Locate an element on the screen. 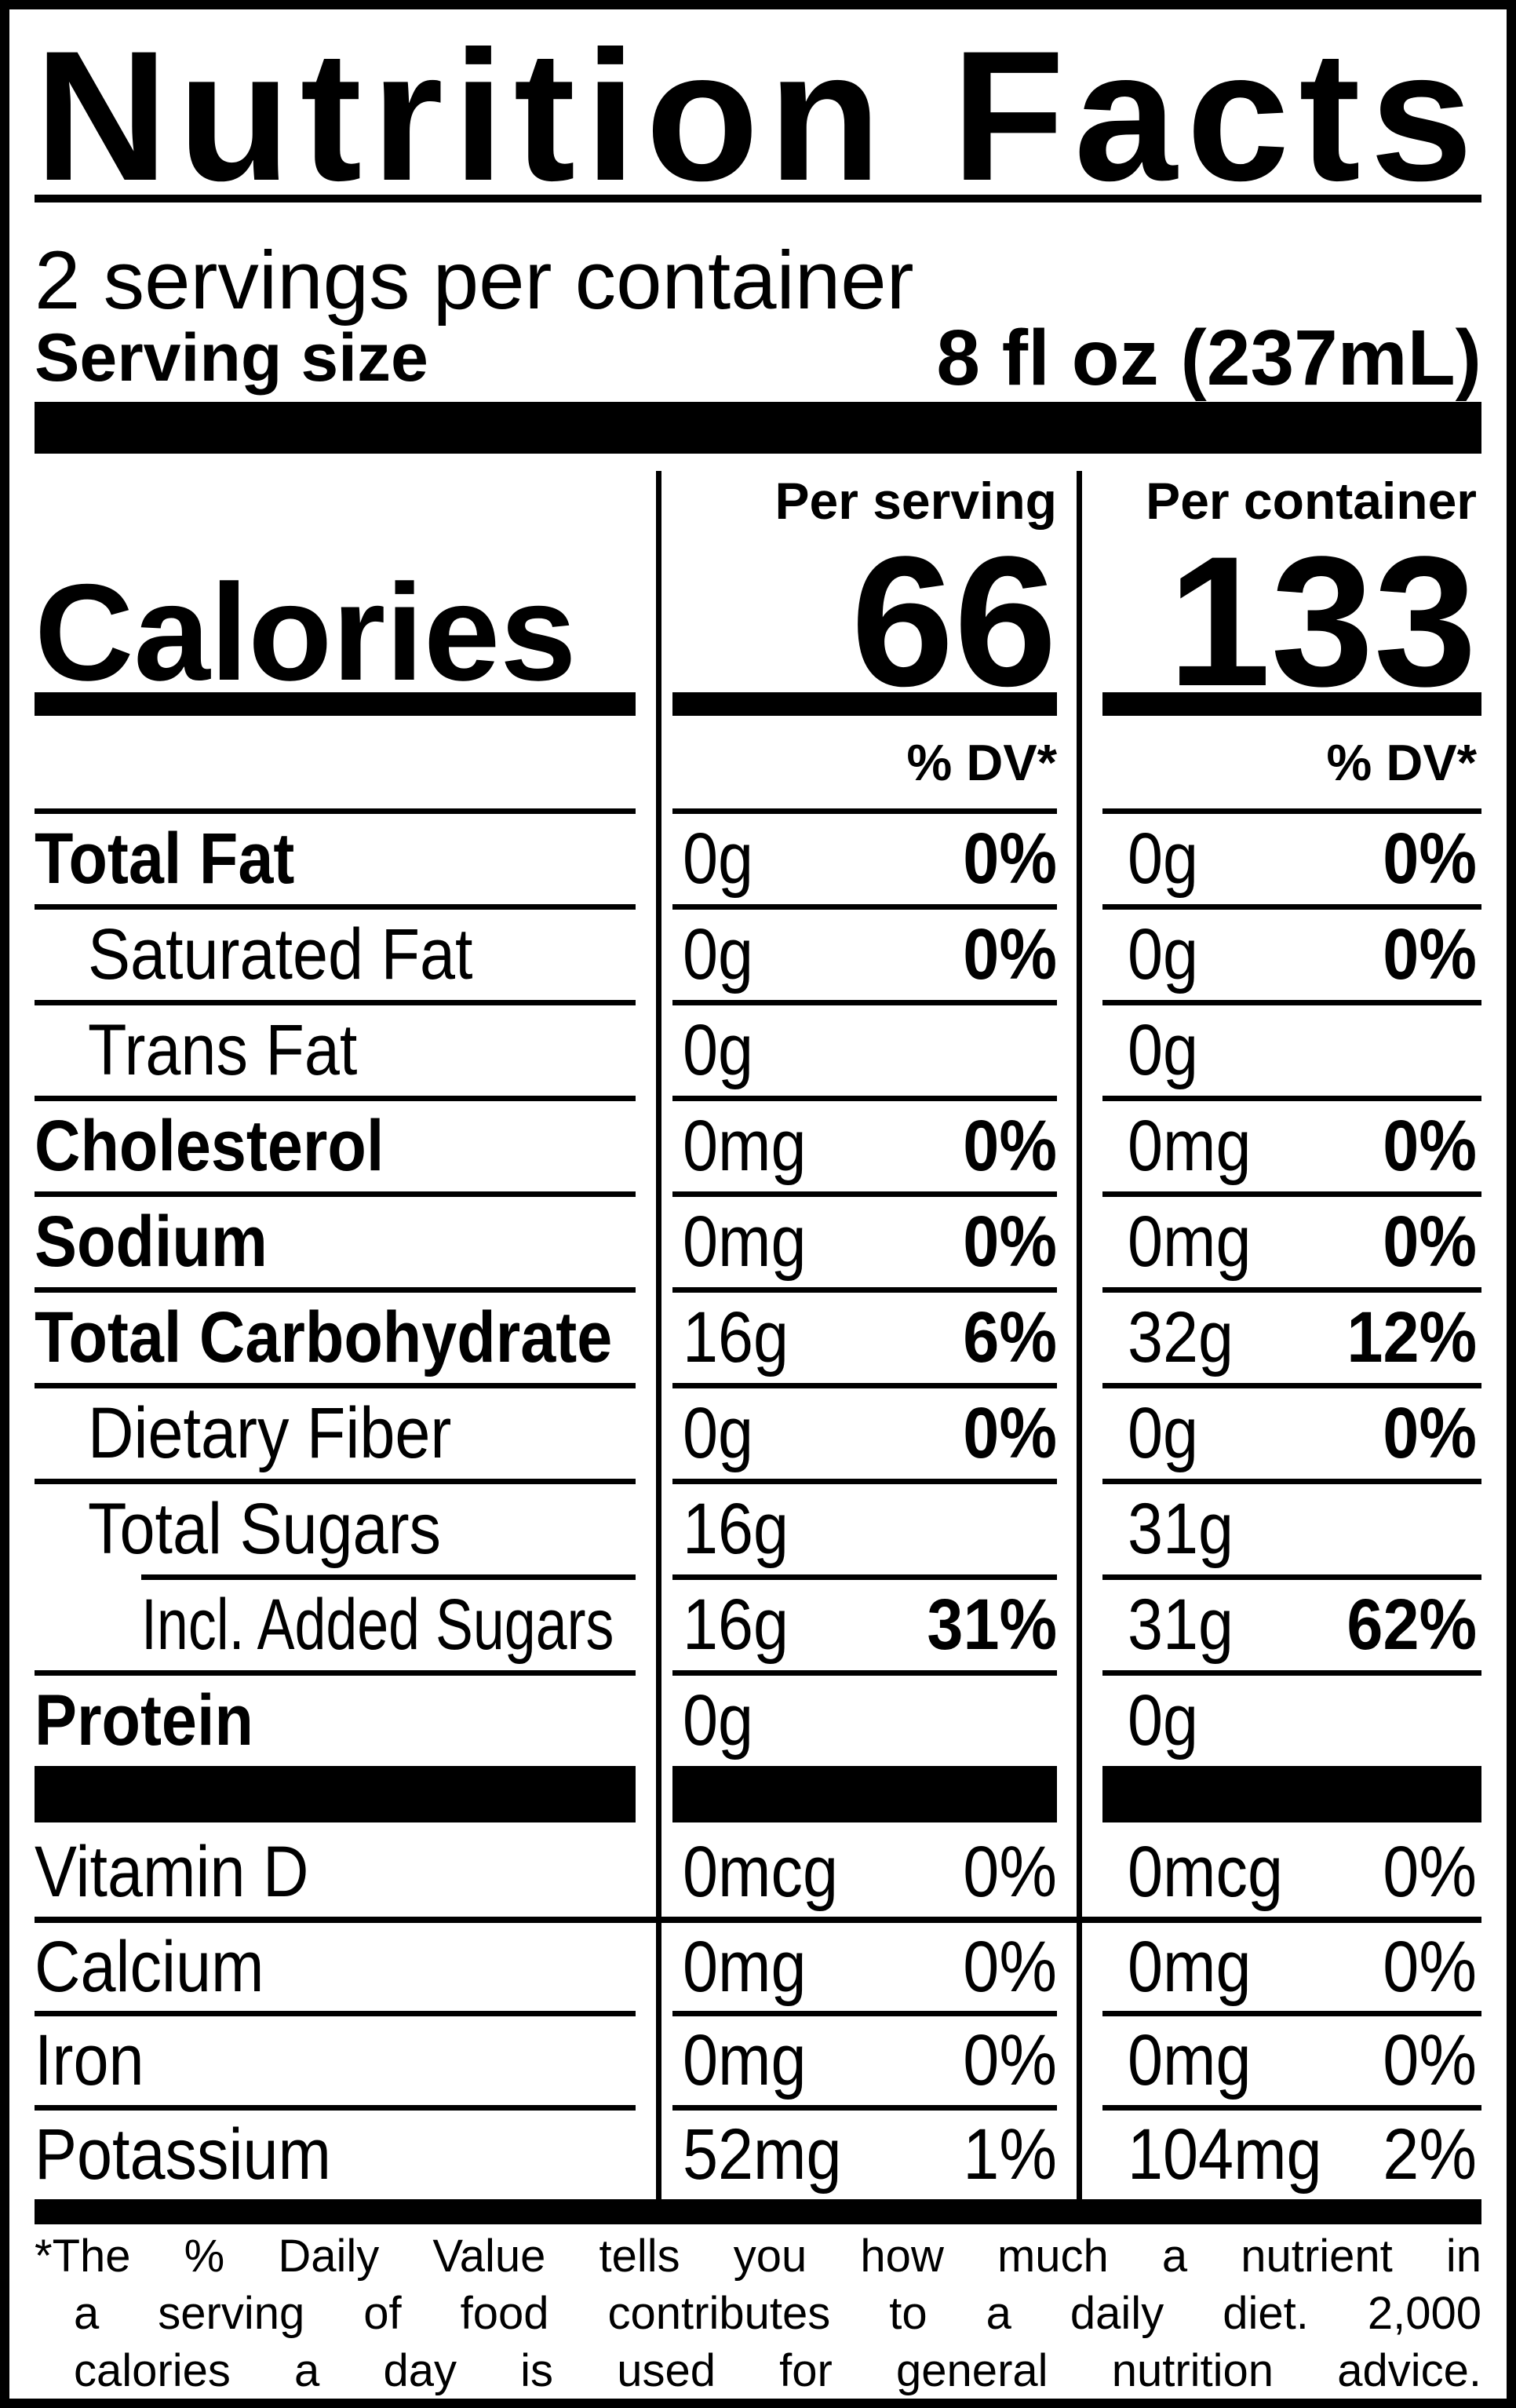 This screenshot has width=1516, height=2408. nutrient-label-cell: Protein is located at coordinates (345, 1718).